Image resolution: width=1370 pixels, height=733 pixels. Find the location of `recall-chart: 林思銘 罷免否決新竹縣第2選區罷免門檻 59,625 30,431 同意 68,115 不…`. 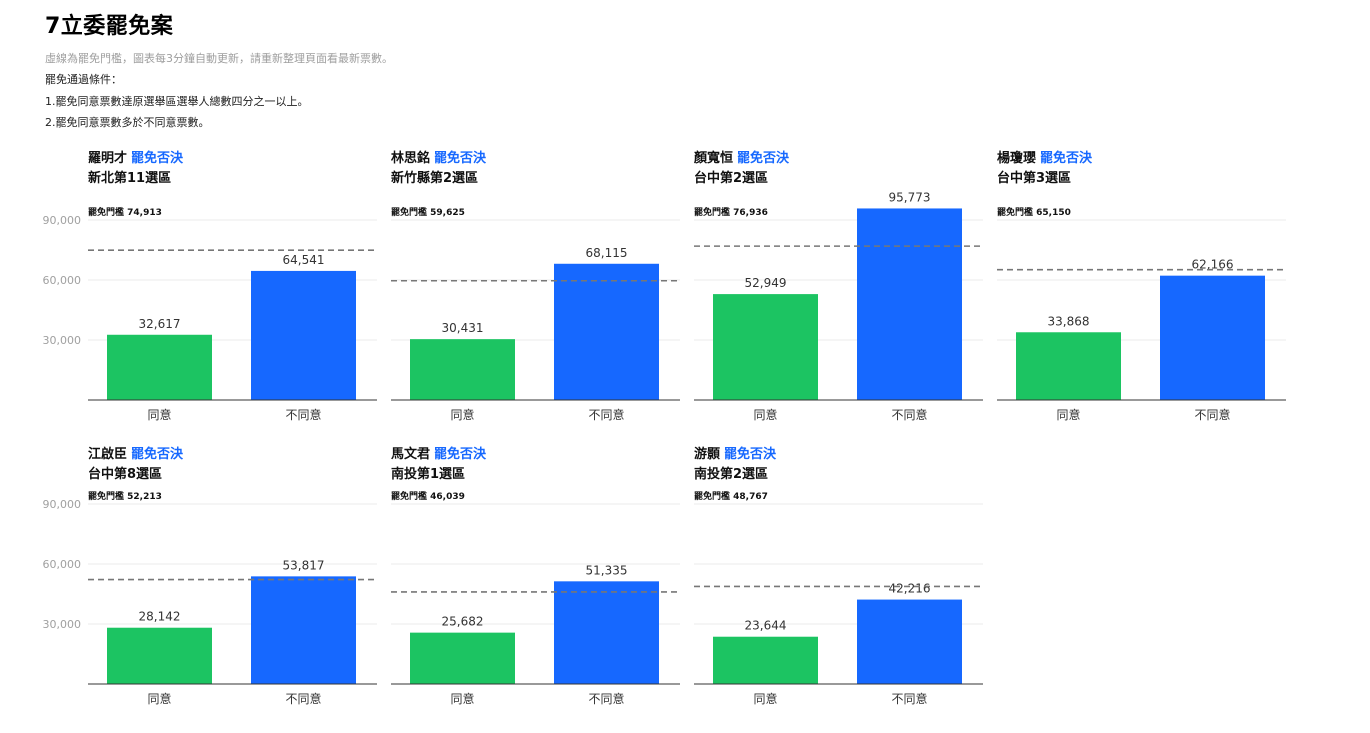

recall-chart: 林思銘 罷免否決新竹縣第2選區罷免門檻 59,625 30,431 同意 68,115 不… is located at coordinates (514, 292).